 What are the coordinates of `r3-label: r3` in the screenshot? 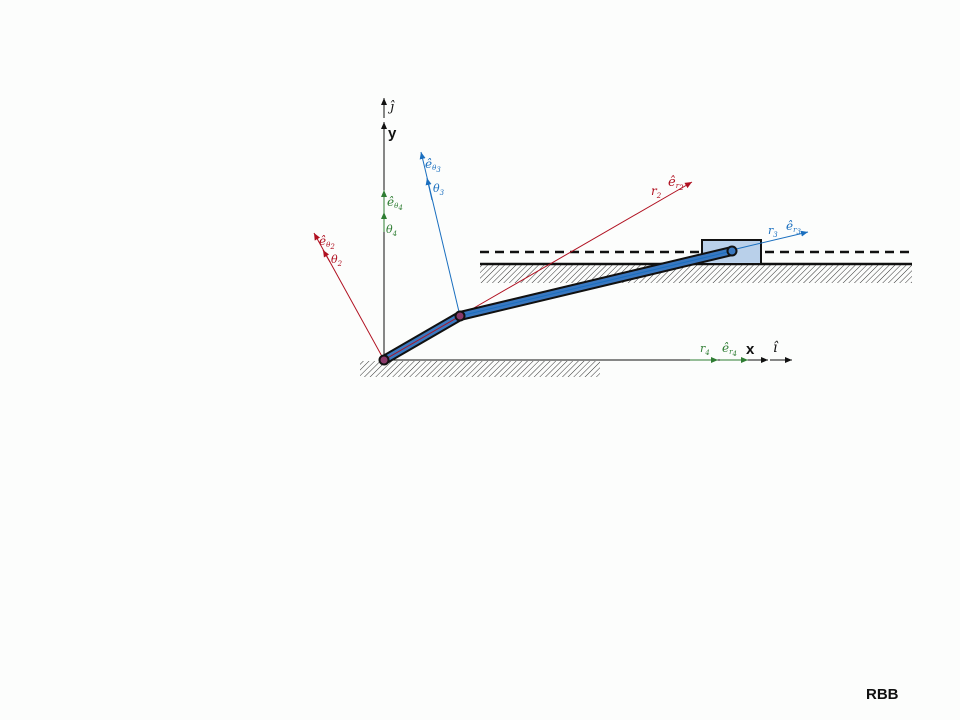 It's located at (773, 231).